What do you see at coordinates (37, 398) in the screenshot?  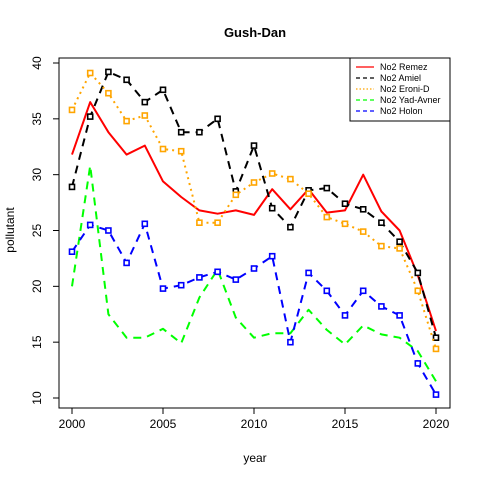 I see `y-tick-label: 10` at bounding box center [37, 398].